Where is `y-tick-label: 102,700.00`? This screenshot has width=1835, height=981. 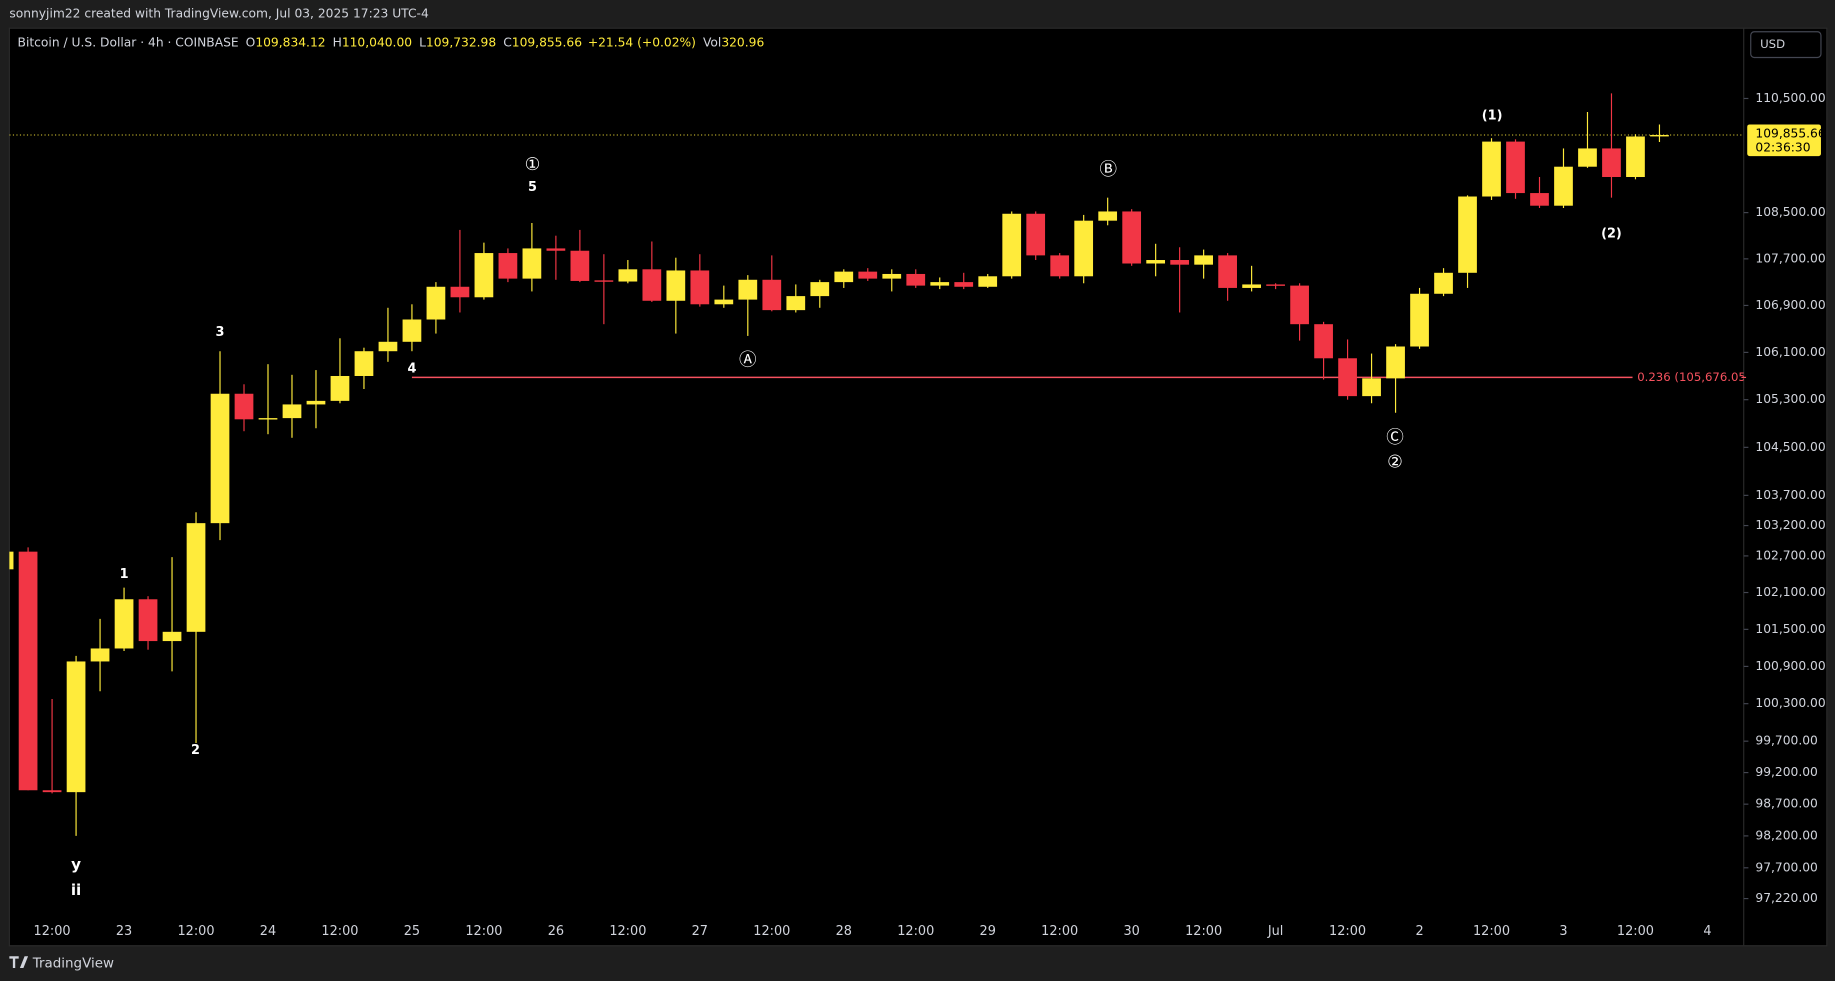
y-tick-label: 102,700.00 is located at coordinates (1790, 555).